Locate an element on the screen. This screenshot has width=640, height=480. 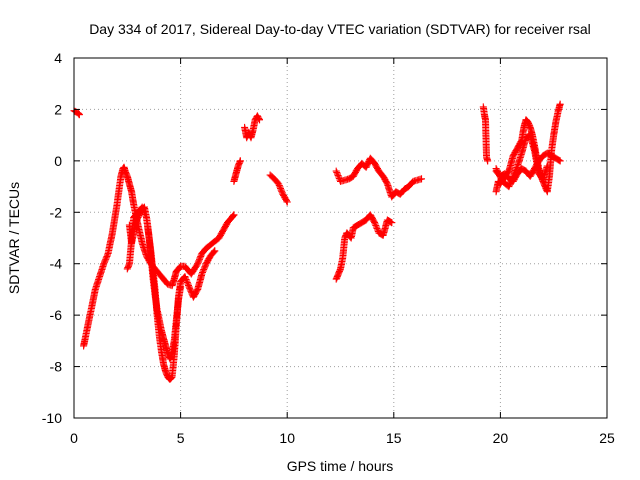
x-axis-label: GPS time / hours is located at coordinates (340, 466).